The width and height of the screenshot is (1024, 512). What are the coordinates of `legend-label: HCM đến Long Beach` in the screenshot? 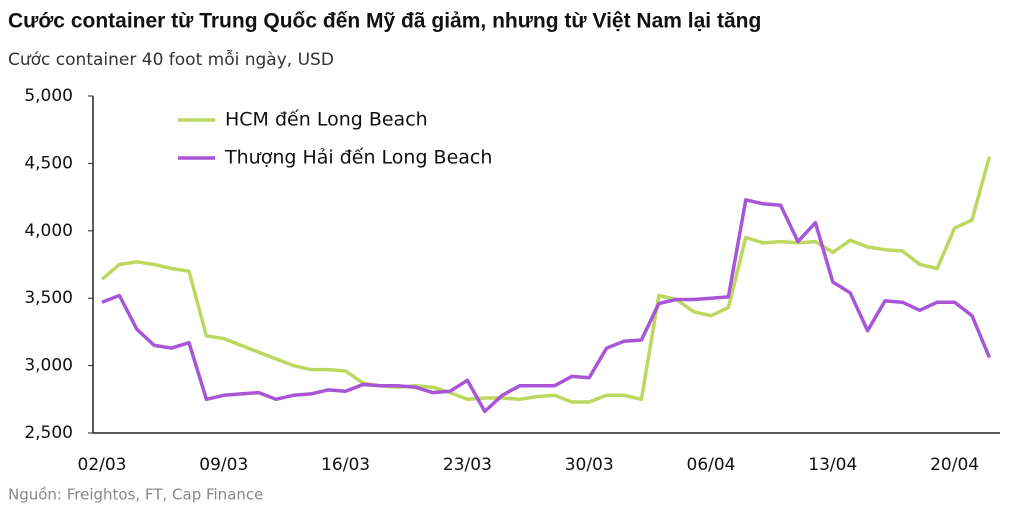 It's located at (326, 120).